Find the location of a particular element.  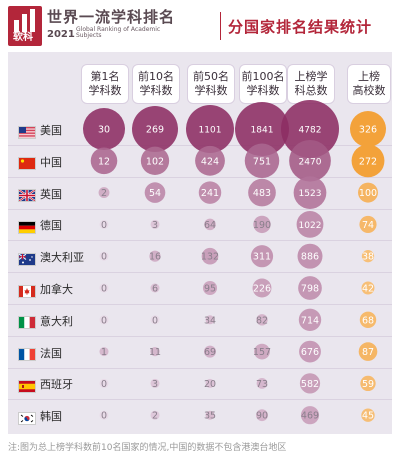

bubble-label: 100 is located at coordinates (368, 193).